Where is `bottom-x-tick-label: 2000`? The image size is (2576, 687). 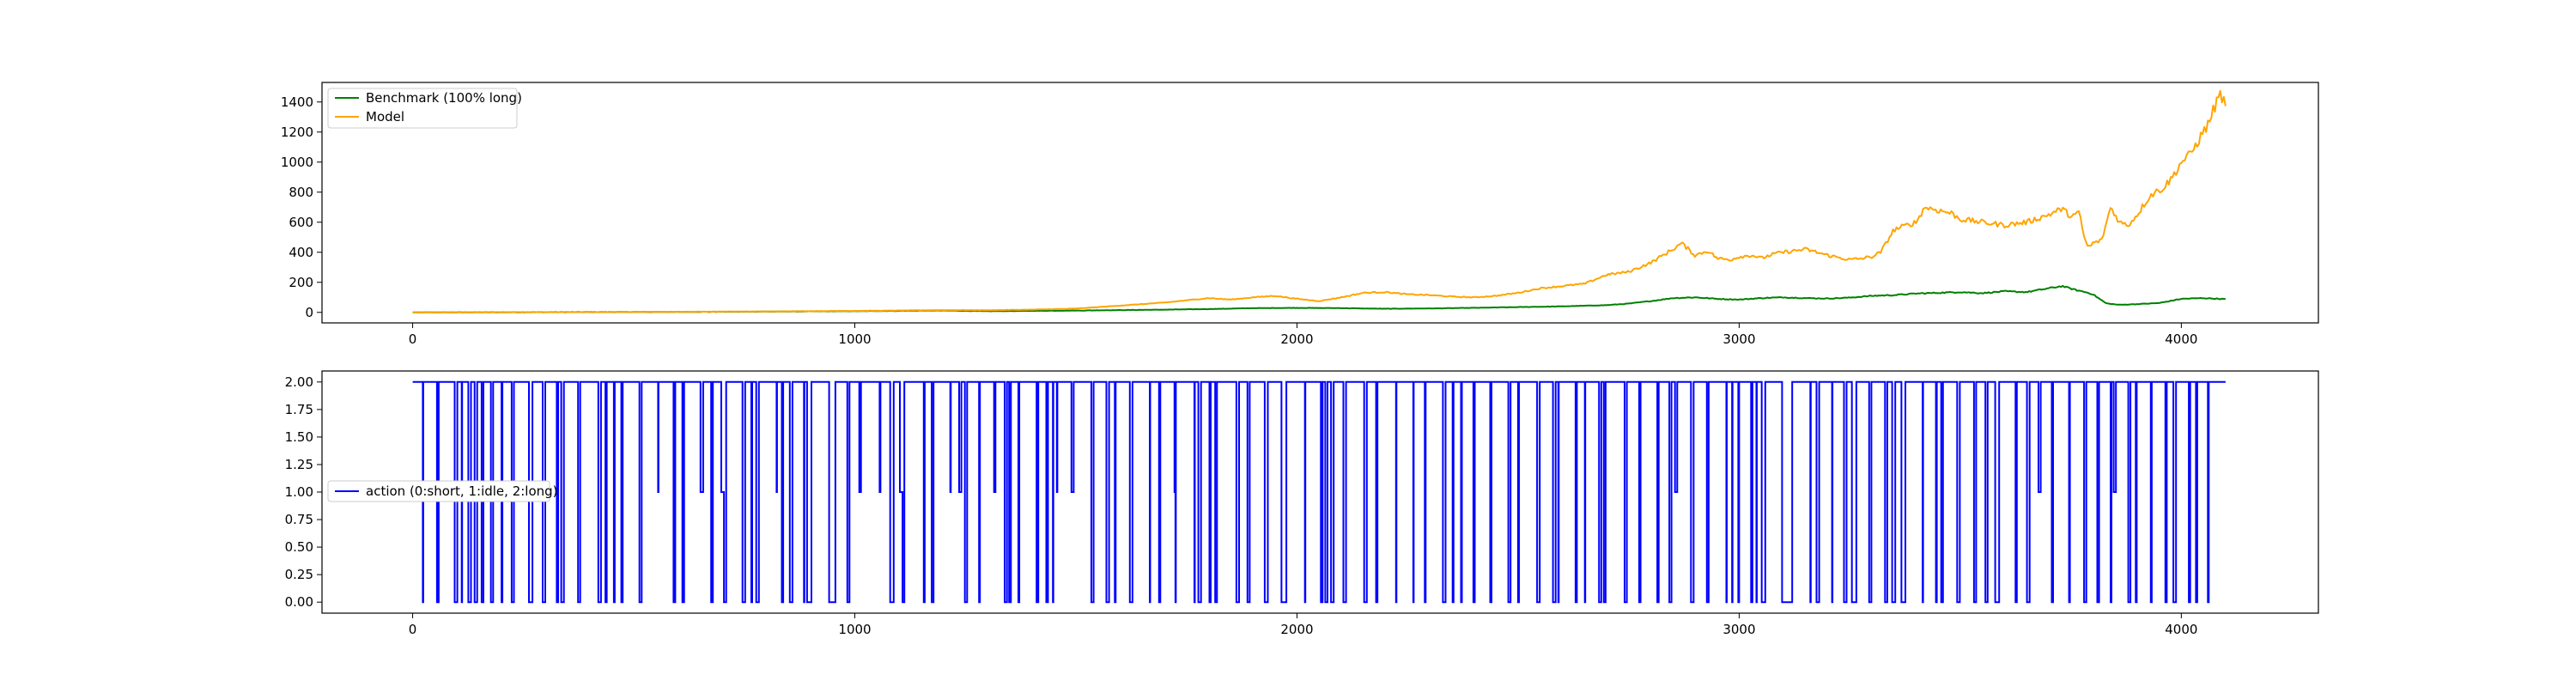
bottom-x-tick-label: 2000 is located at coordinates (1297, 629).